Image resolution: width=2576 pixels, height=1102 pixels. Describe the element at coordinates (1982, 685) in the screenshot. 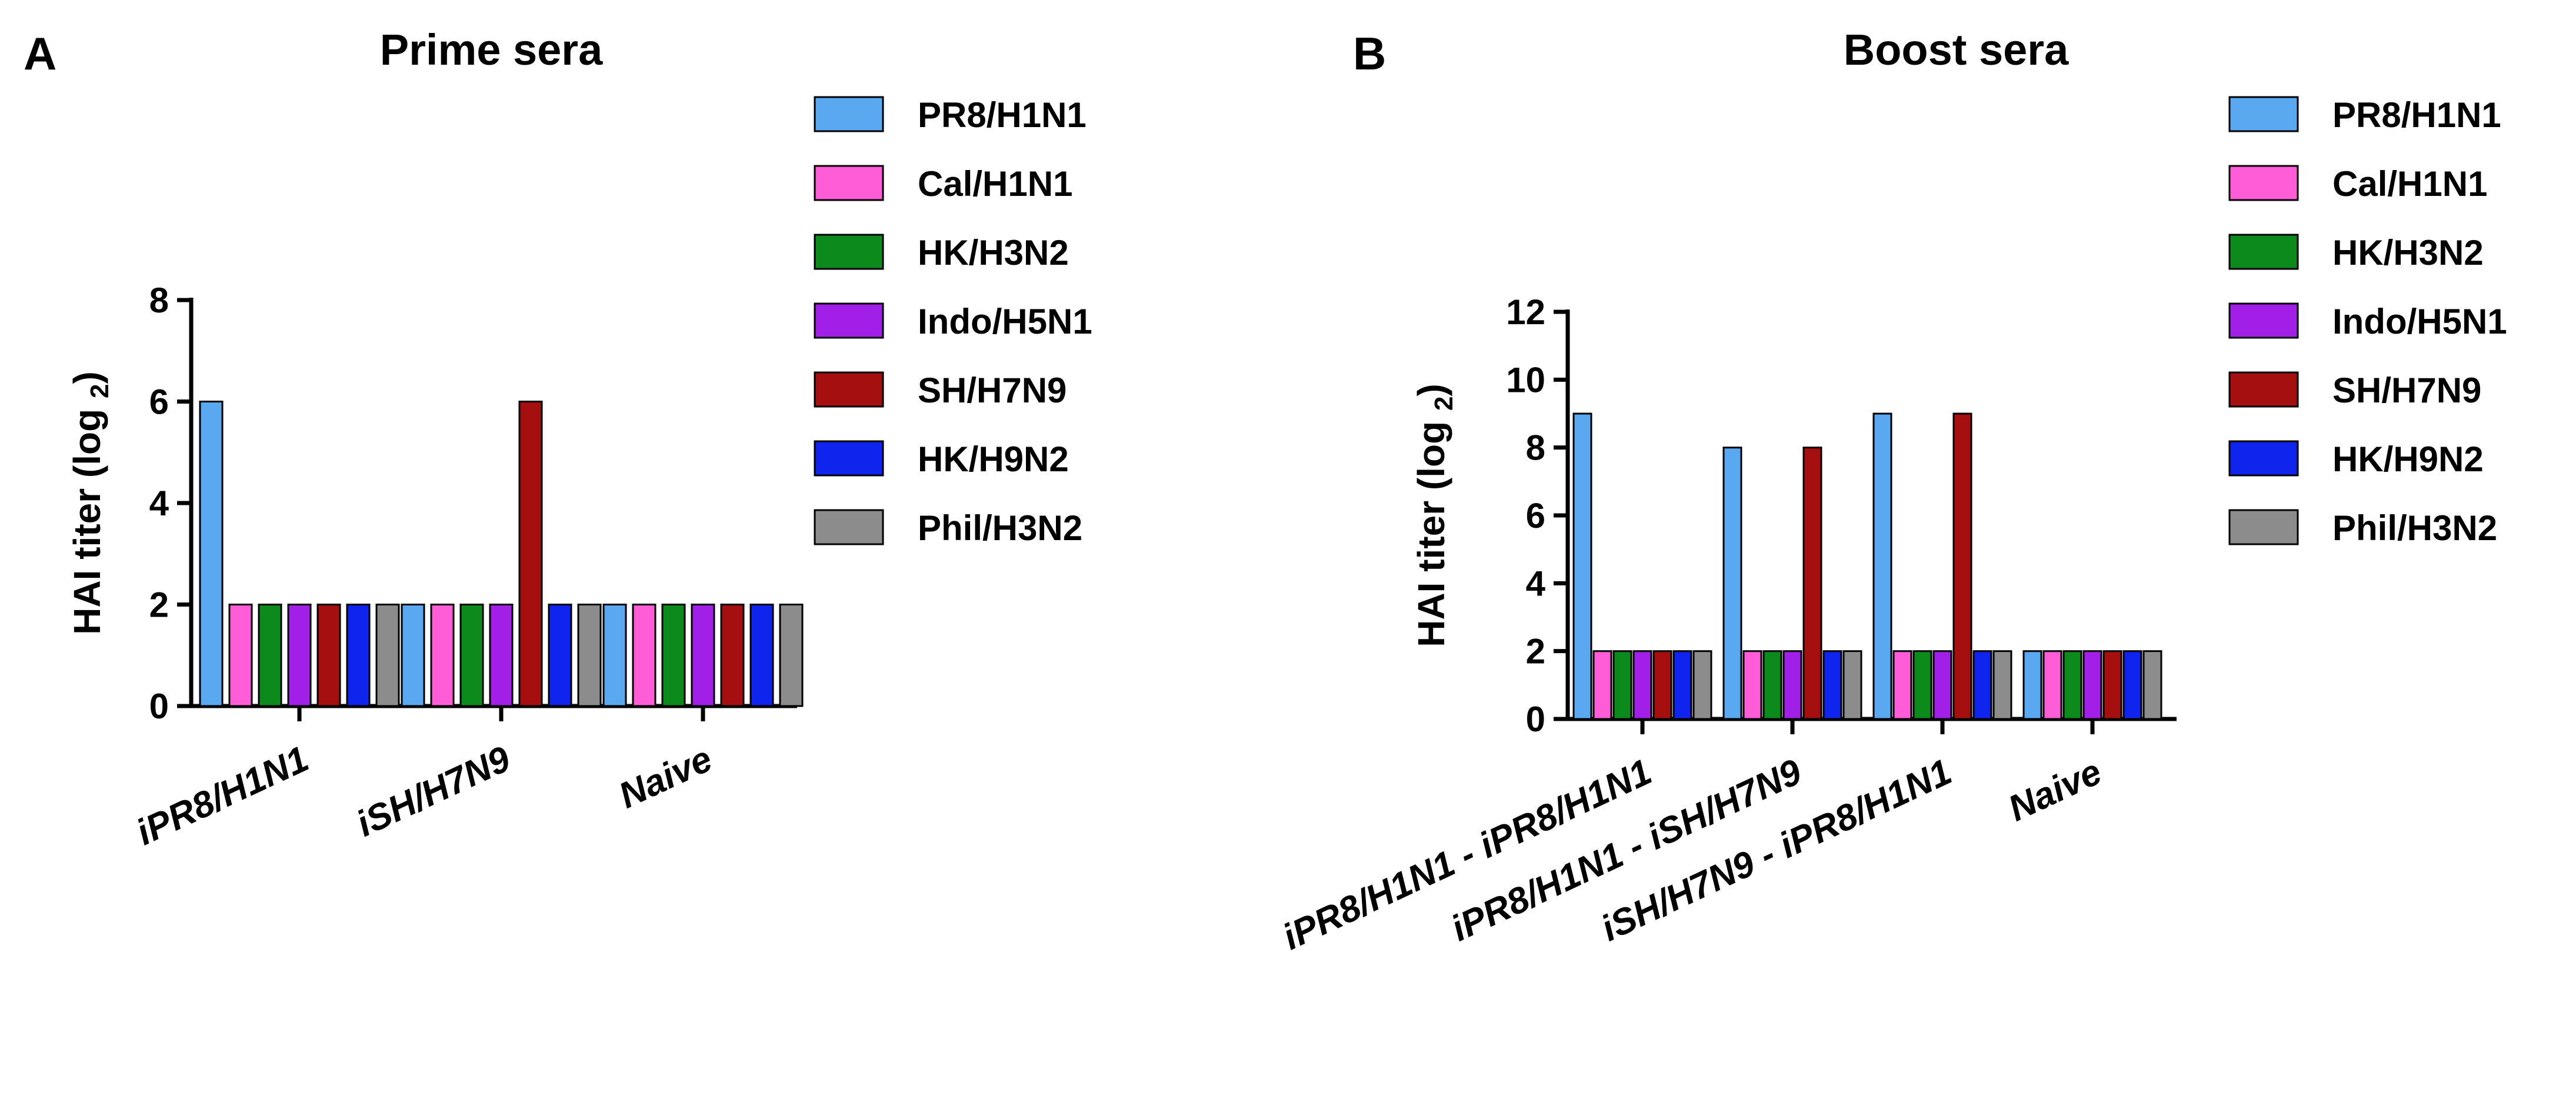

I see `bar-hk-h9n2-ish-h7n9-ipr8-h1n1` at that location.